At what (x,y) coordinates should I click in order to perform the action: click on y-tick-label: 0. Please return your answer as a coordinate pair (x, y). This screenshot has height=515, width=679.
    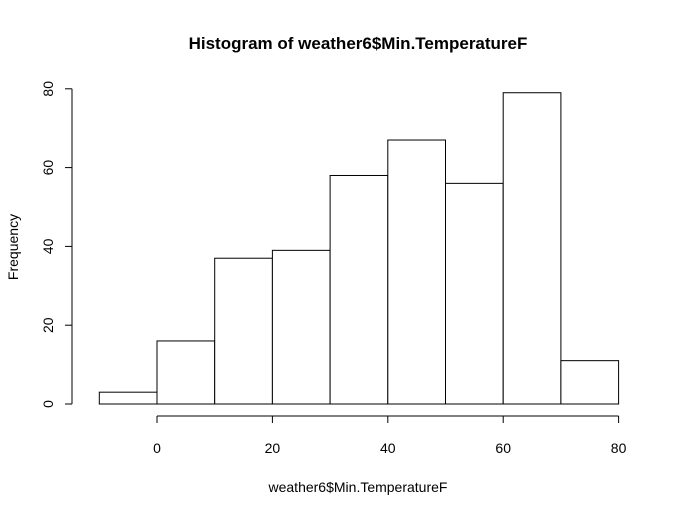
    Looking at the image, I should click on (48, 404).